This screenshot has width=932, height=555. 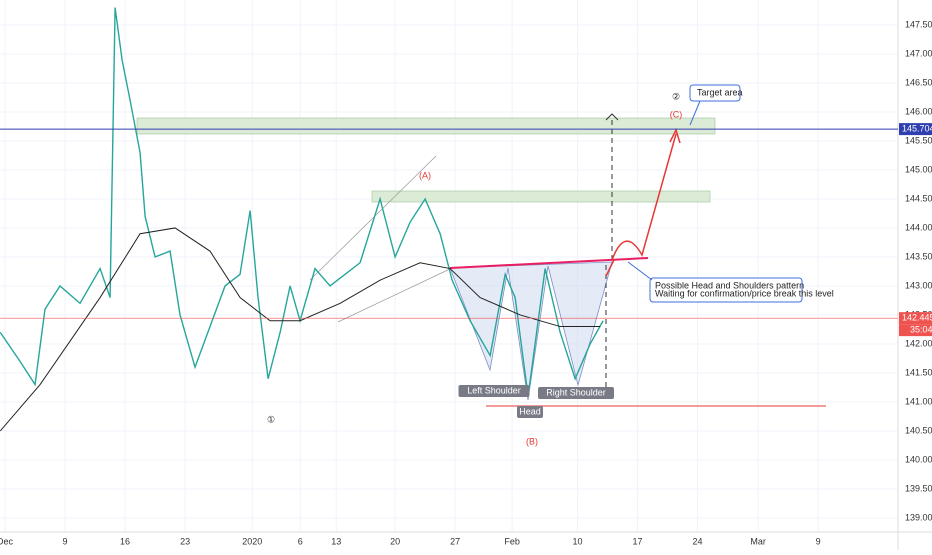 I want to click on y-tick-label: 146.500, so click(x=918, y=82).